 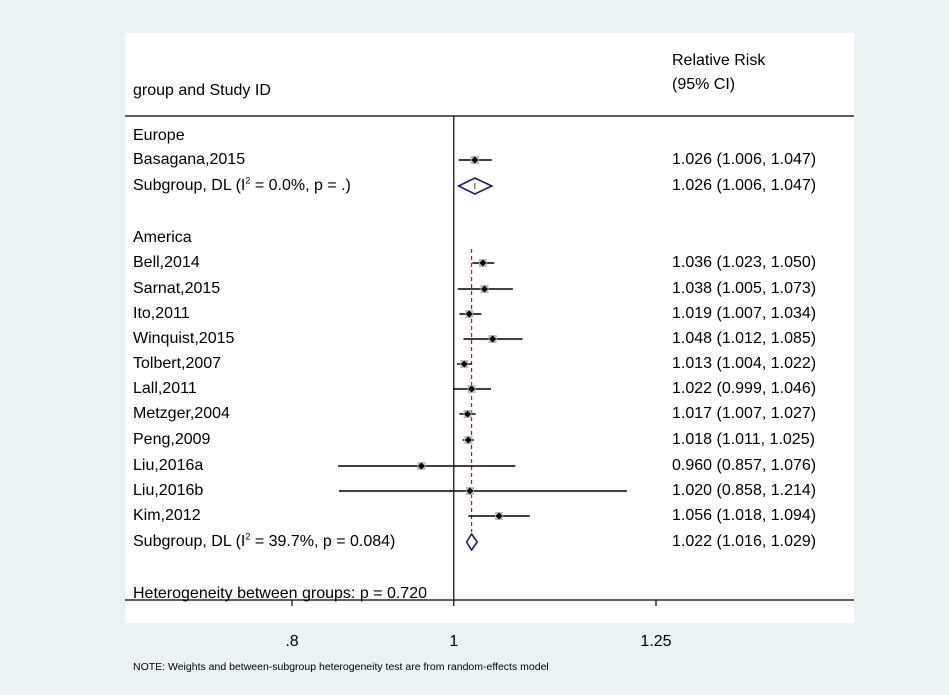 I want to click on study-label: Peng,2009, so click(x=172, y=439).